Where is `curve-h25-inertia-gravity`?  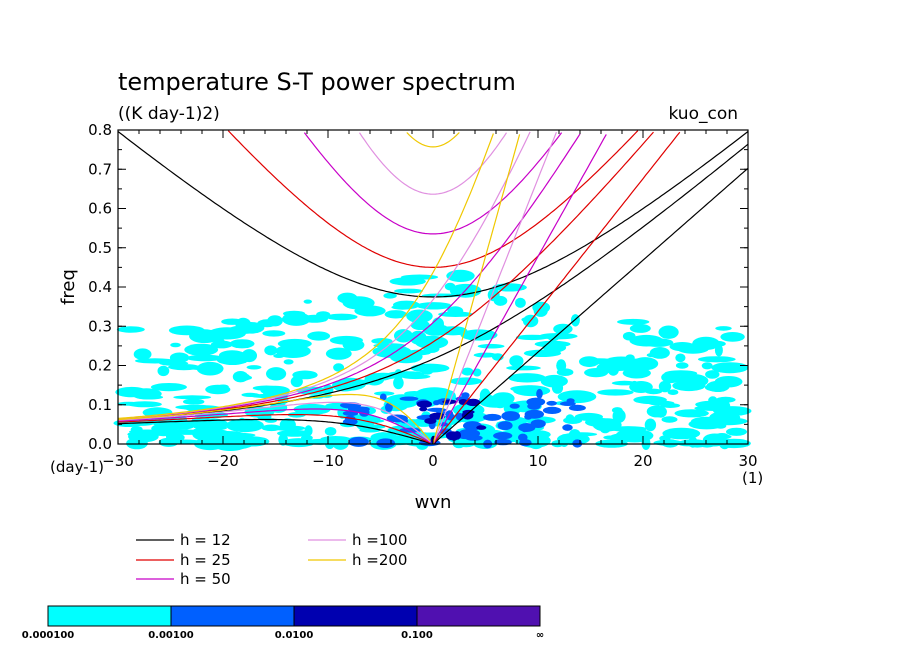 curve-h25-inertia-gravity is located at coordinates (433, 199).